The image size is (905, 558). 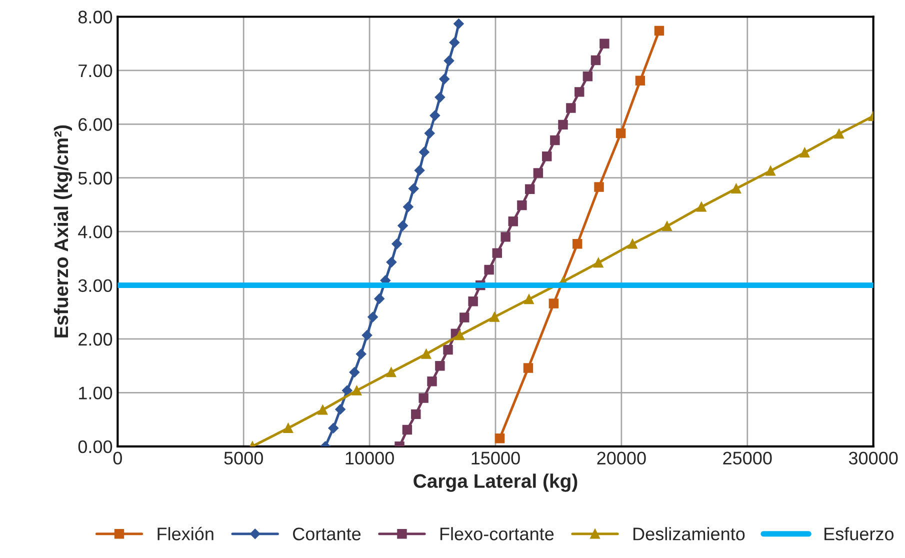 I want to click on y-tick-label: 4.00, so click(x=95, y=232).